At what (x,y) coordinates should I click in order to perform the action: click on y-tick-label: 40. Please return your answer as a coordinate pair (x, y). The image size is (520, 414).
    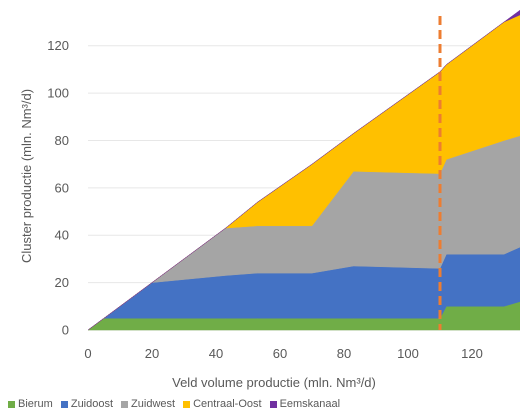
    Looking at the image, I should click on (62, 235).